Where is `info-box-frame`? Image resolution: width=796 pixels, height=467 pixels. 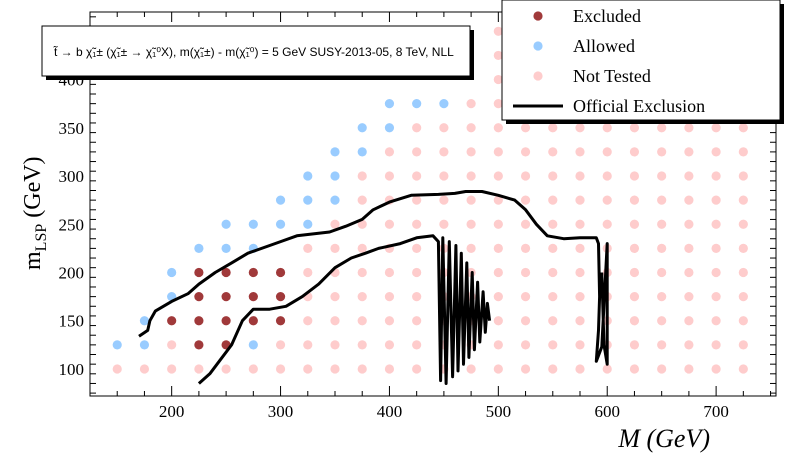
info-box-frame is located at coordinates (256, 51).